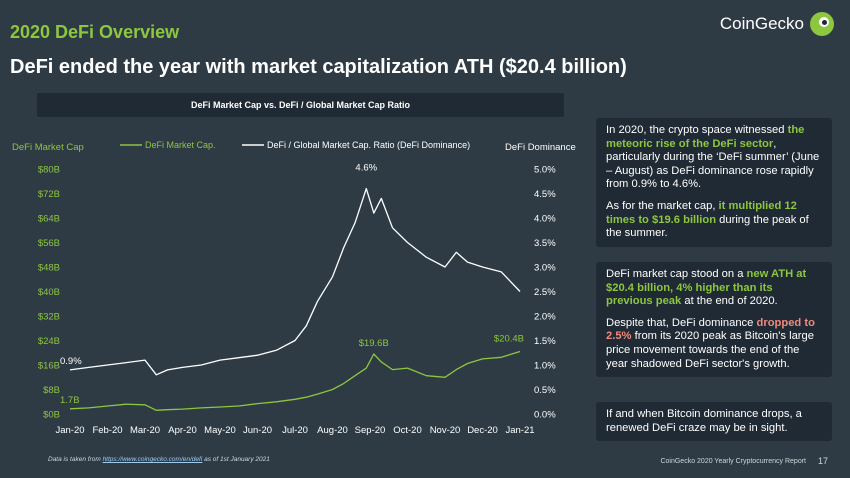 The height and width of the screenshot is (478, 850). I want to click on y-left-tick-label: $24B, so click(49, 341).